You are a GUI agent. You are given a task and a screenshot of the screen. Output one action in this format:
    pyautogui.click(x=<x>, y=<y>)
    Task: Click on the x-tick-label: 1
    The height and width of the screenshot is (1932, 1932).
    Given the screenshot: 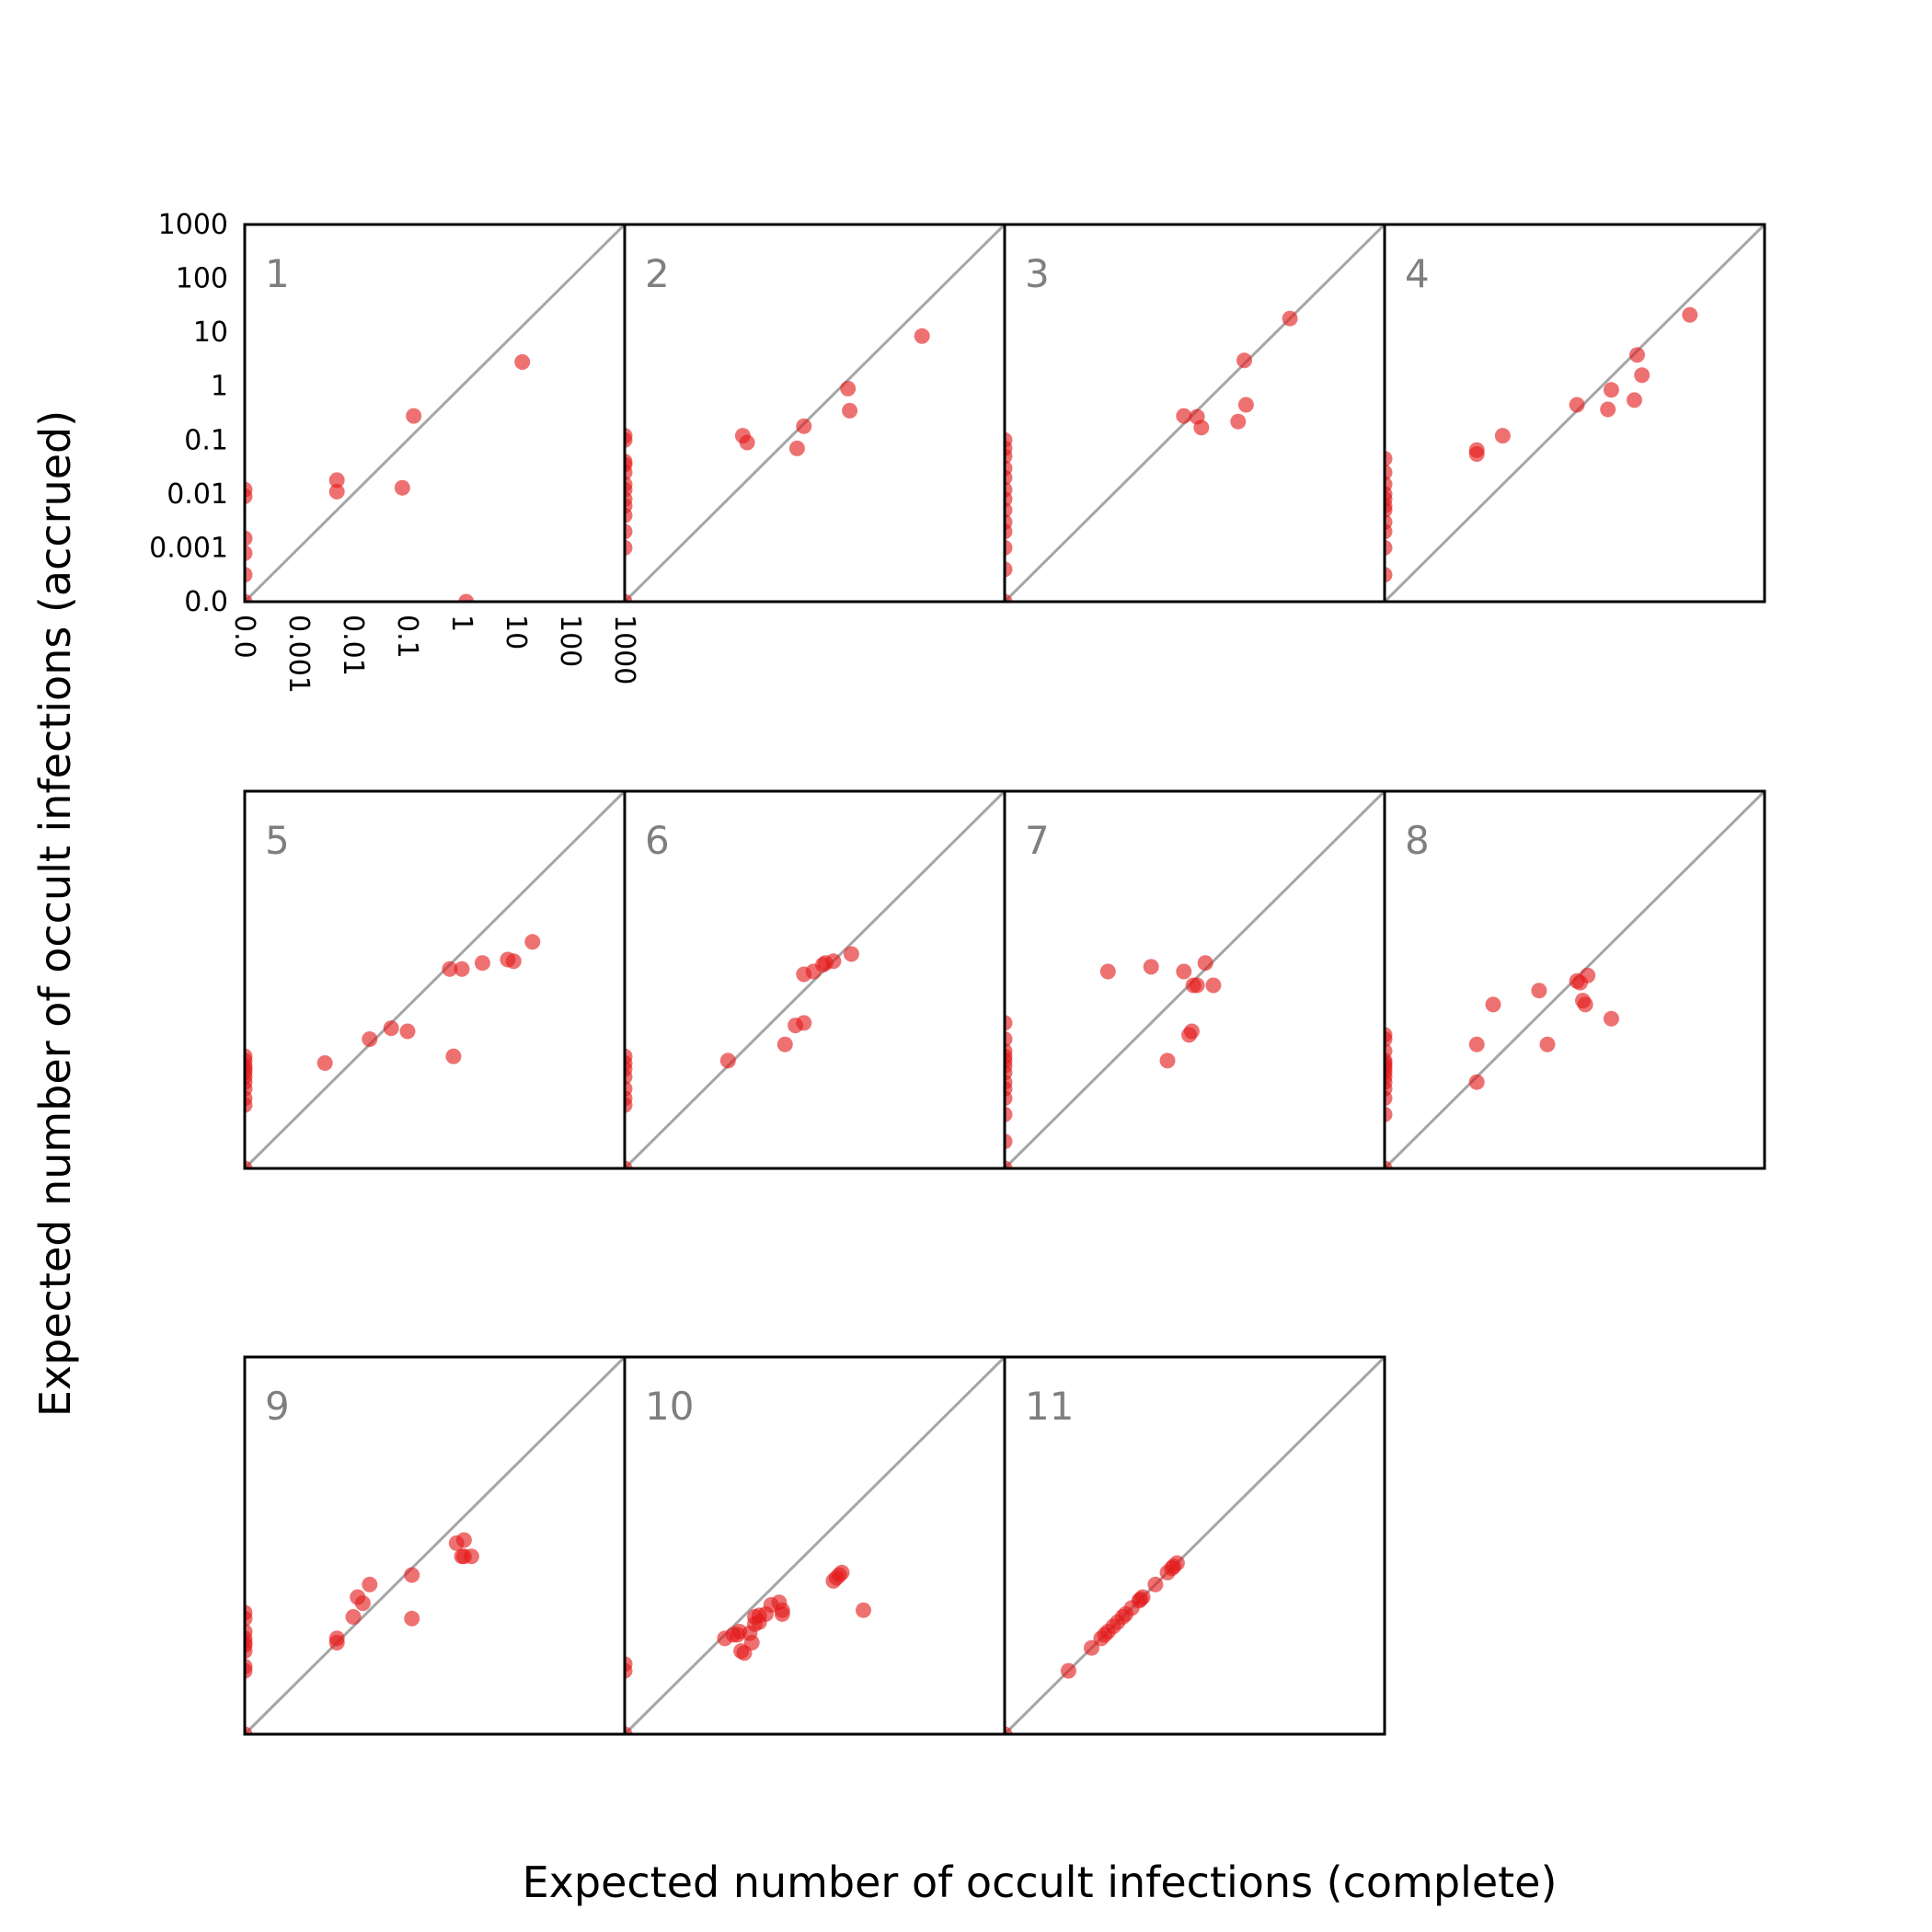 What is the action you would take?
    pyautogui.click(x=461, y=623)
    